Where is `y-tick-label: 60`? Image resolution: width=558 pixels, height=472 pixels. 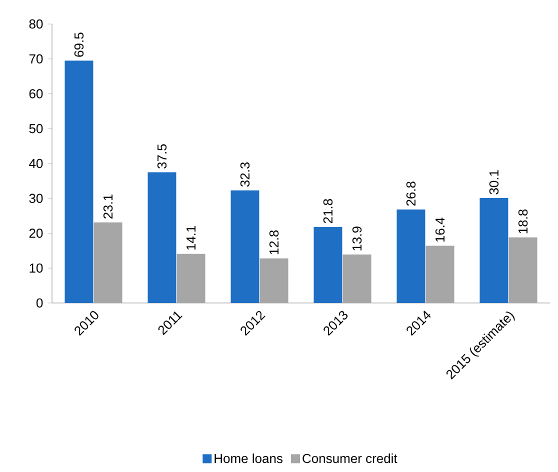 y-tick-label: 60 is located at coordinates (36, 93).